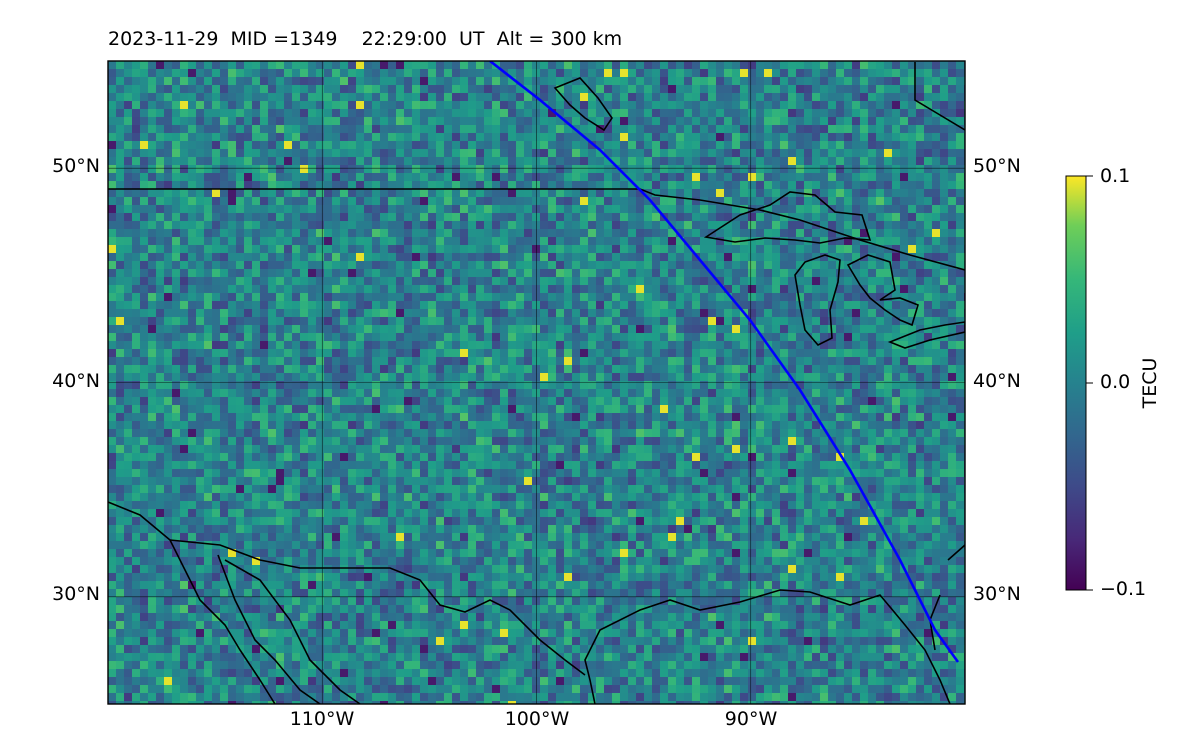 Image resolution: width=1200 pixels, height=750 pixels. I want to click on colorbar, so click(1076, 383).